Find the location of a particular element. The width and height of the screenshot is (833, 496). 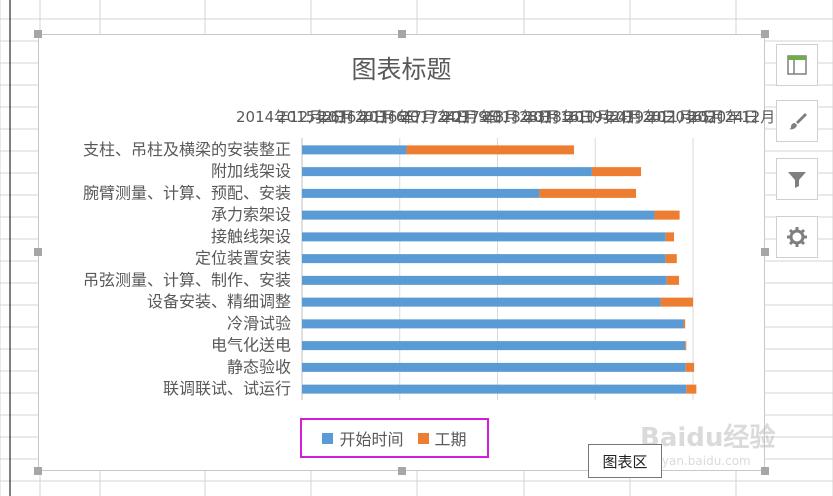

category-label: 定位装置安装 is located at coordinates (243, 258).